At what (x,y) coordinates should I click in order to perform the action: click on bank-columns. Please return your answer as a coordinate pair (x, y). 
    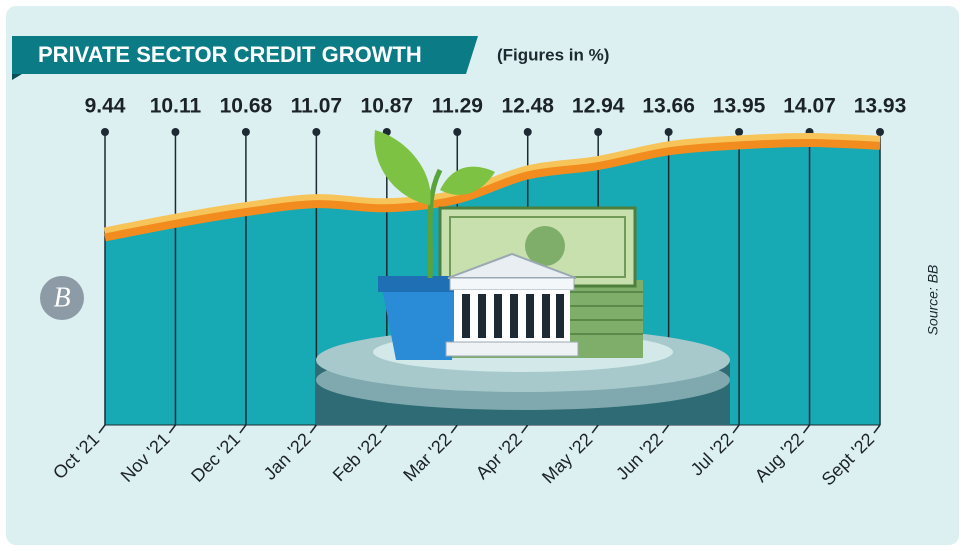
    Looking at the image, I should click on (513, 316).